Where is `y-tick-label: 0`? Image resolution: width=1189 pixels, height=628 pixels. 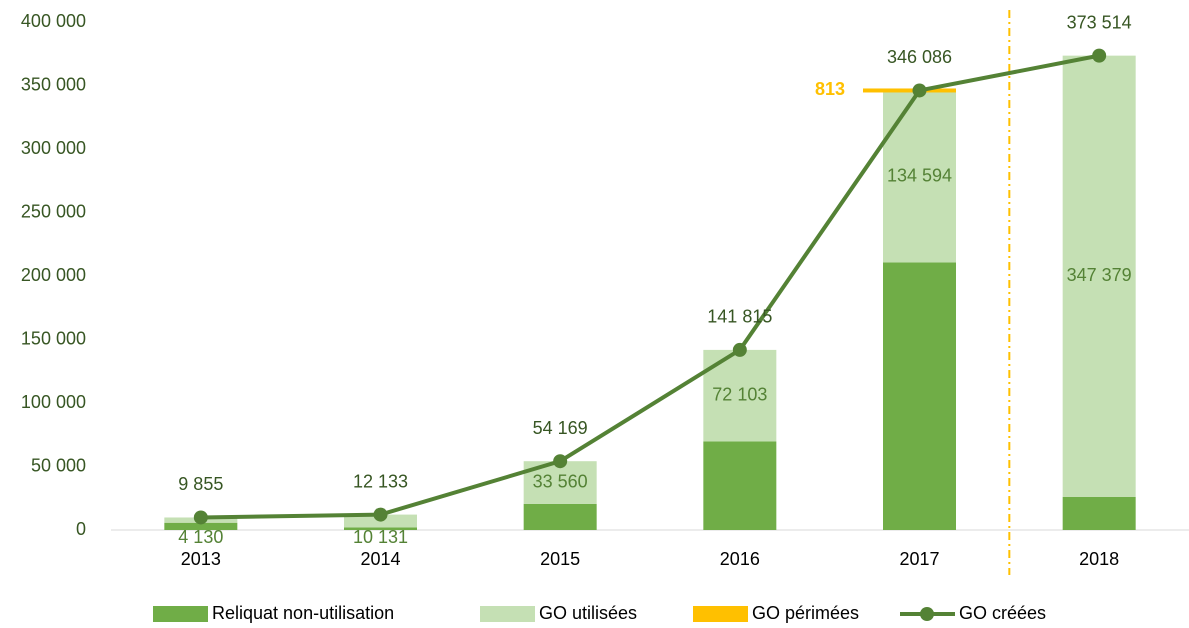 y-tick-label: 0 is located at coordinates (81, 529).